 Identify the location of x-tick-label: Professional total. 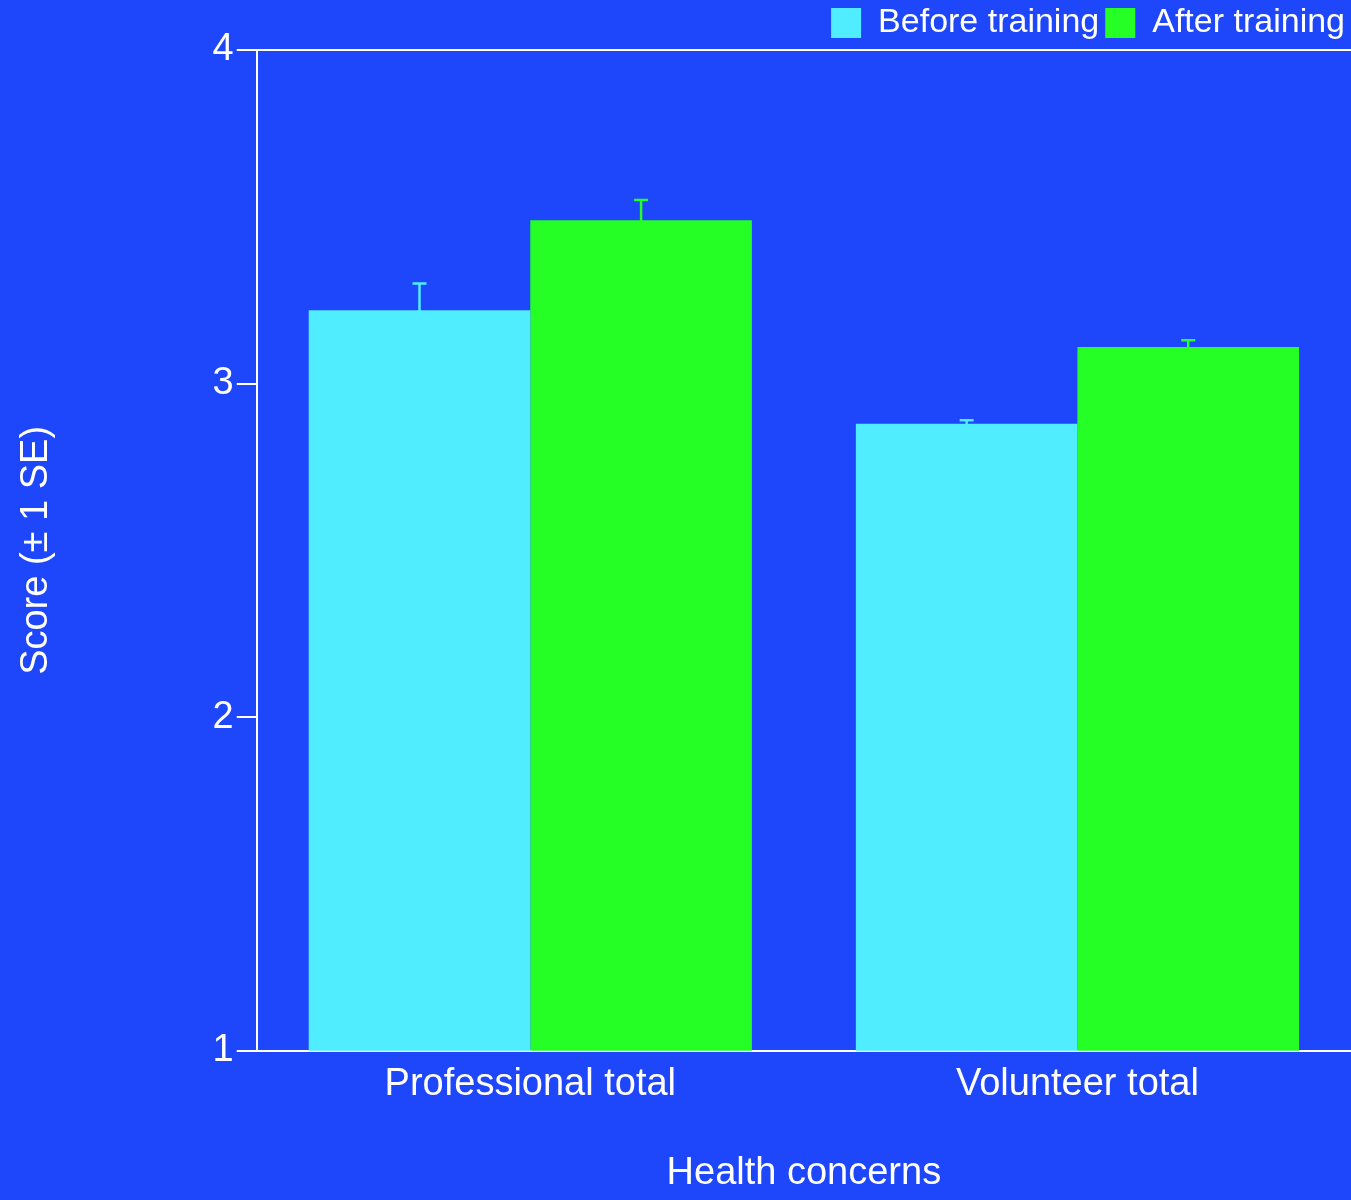
(530, 1082).